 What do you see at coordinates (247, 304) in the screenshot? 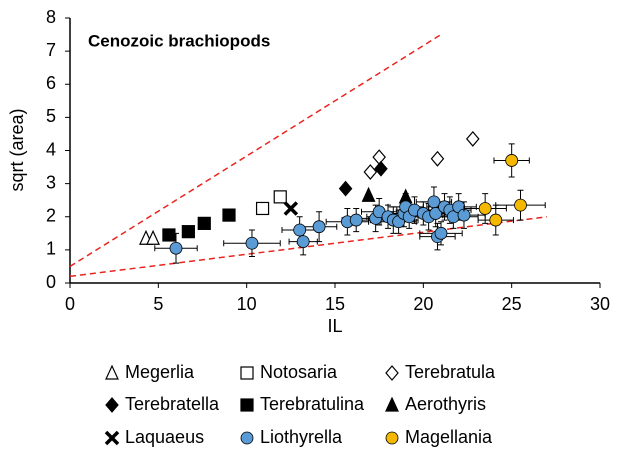
I see `x-tick-label: 10` at bounding box center [247, 304].